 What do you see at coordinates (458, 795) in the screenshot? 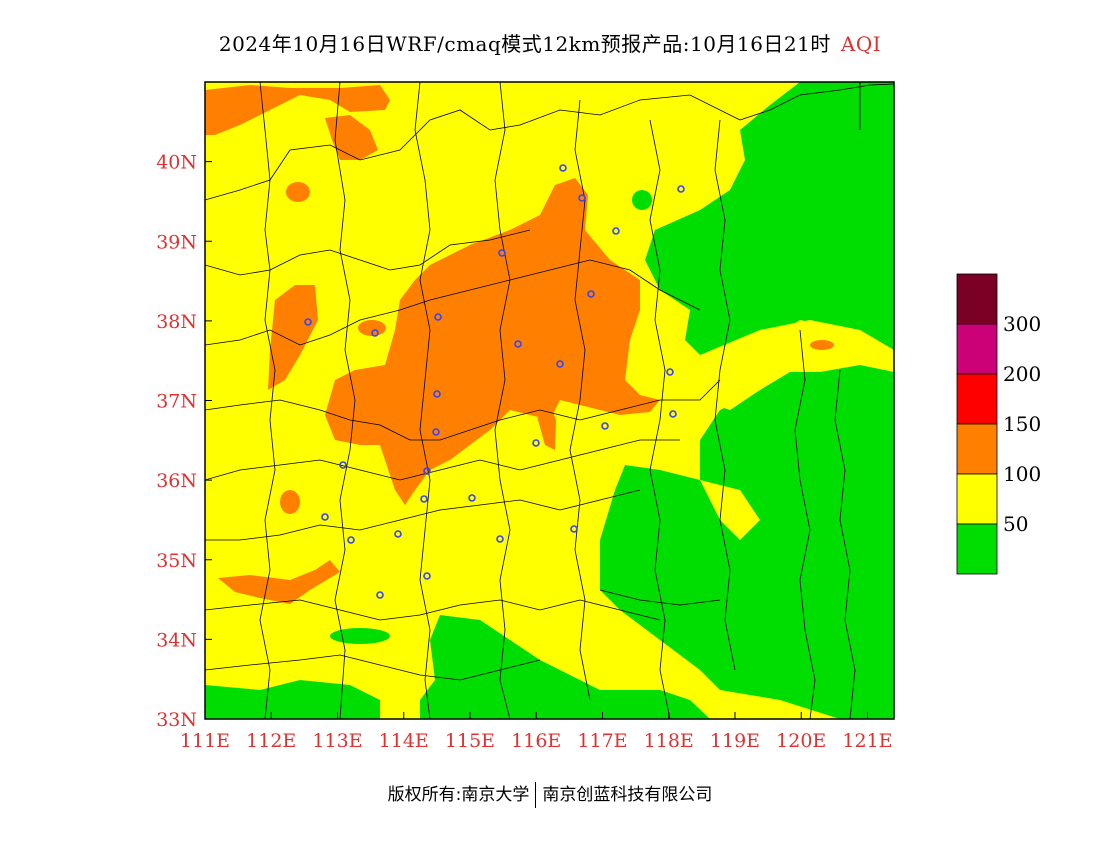
I see `copyright-text: 版权所有:南京大学` at bounding box center [458, 795].